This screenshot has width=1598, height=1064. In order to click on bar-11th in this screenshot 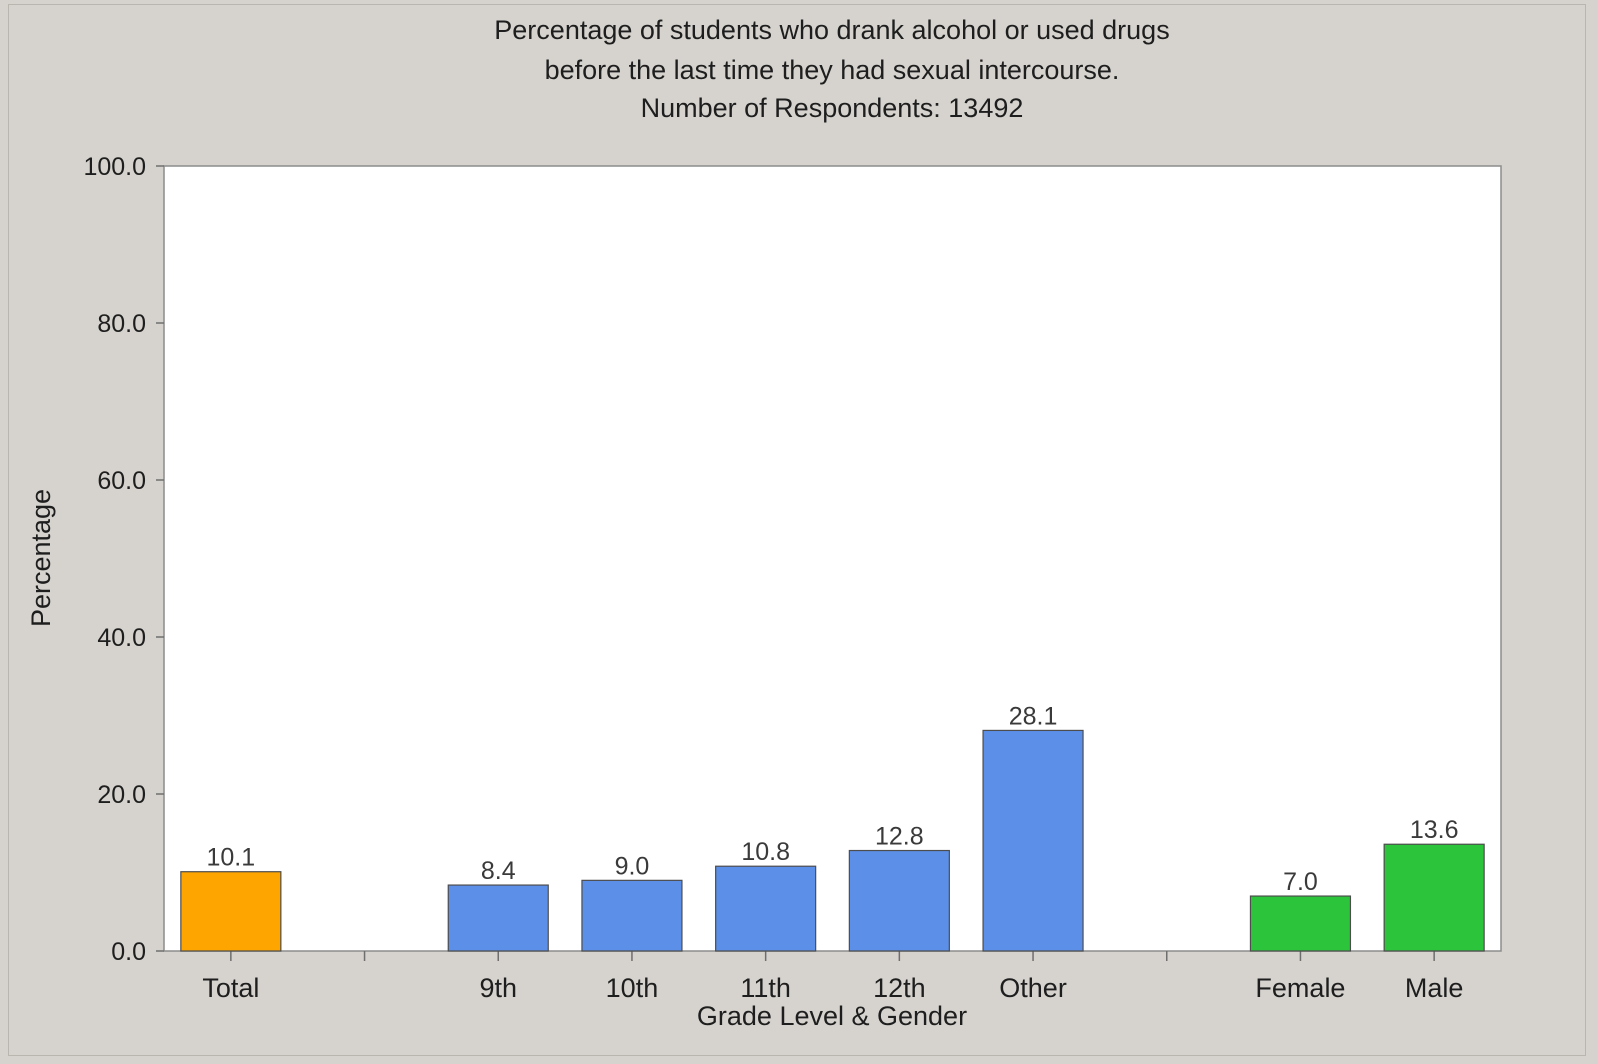, I will do `click(766, 908)`.